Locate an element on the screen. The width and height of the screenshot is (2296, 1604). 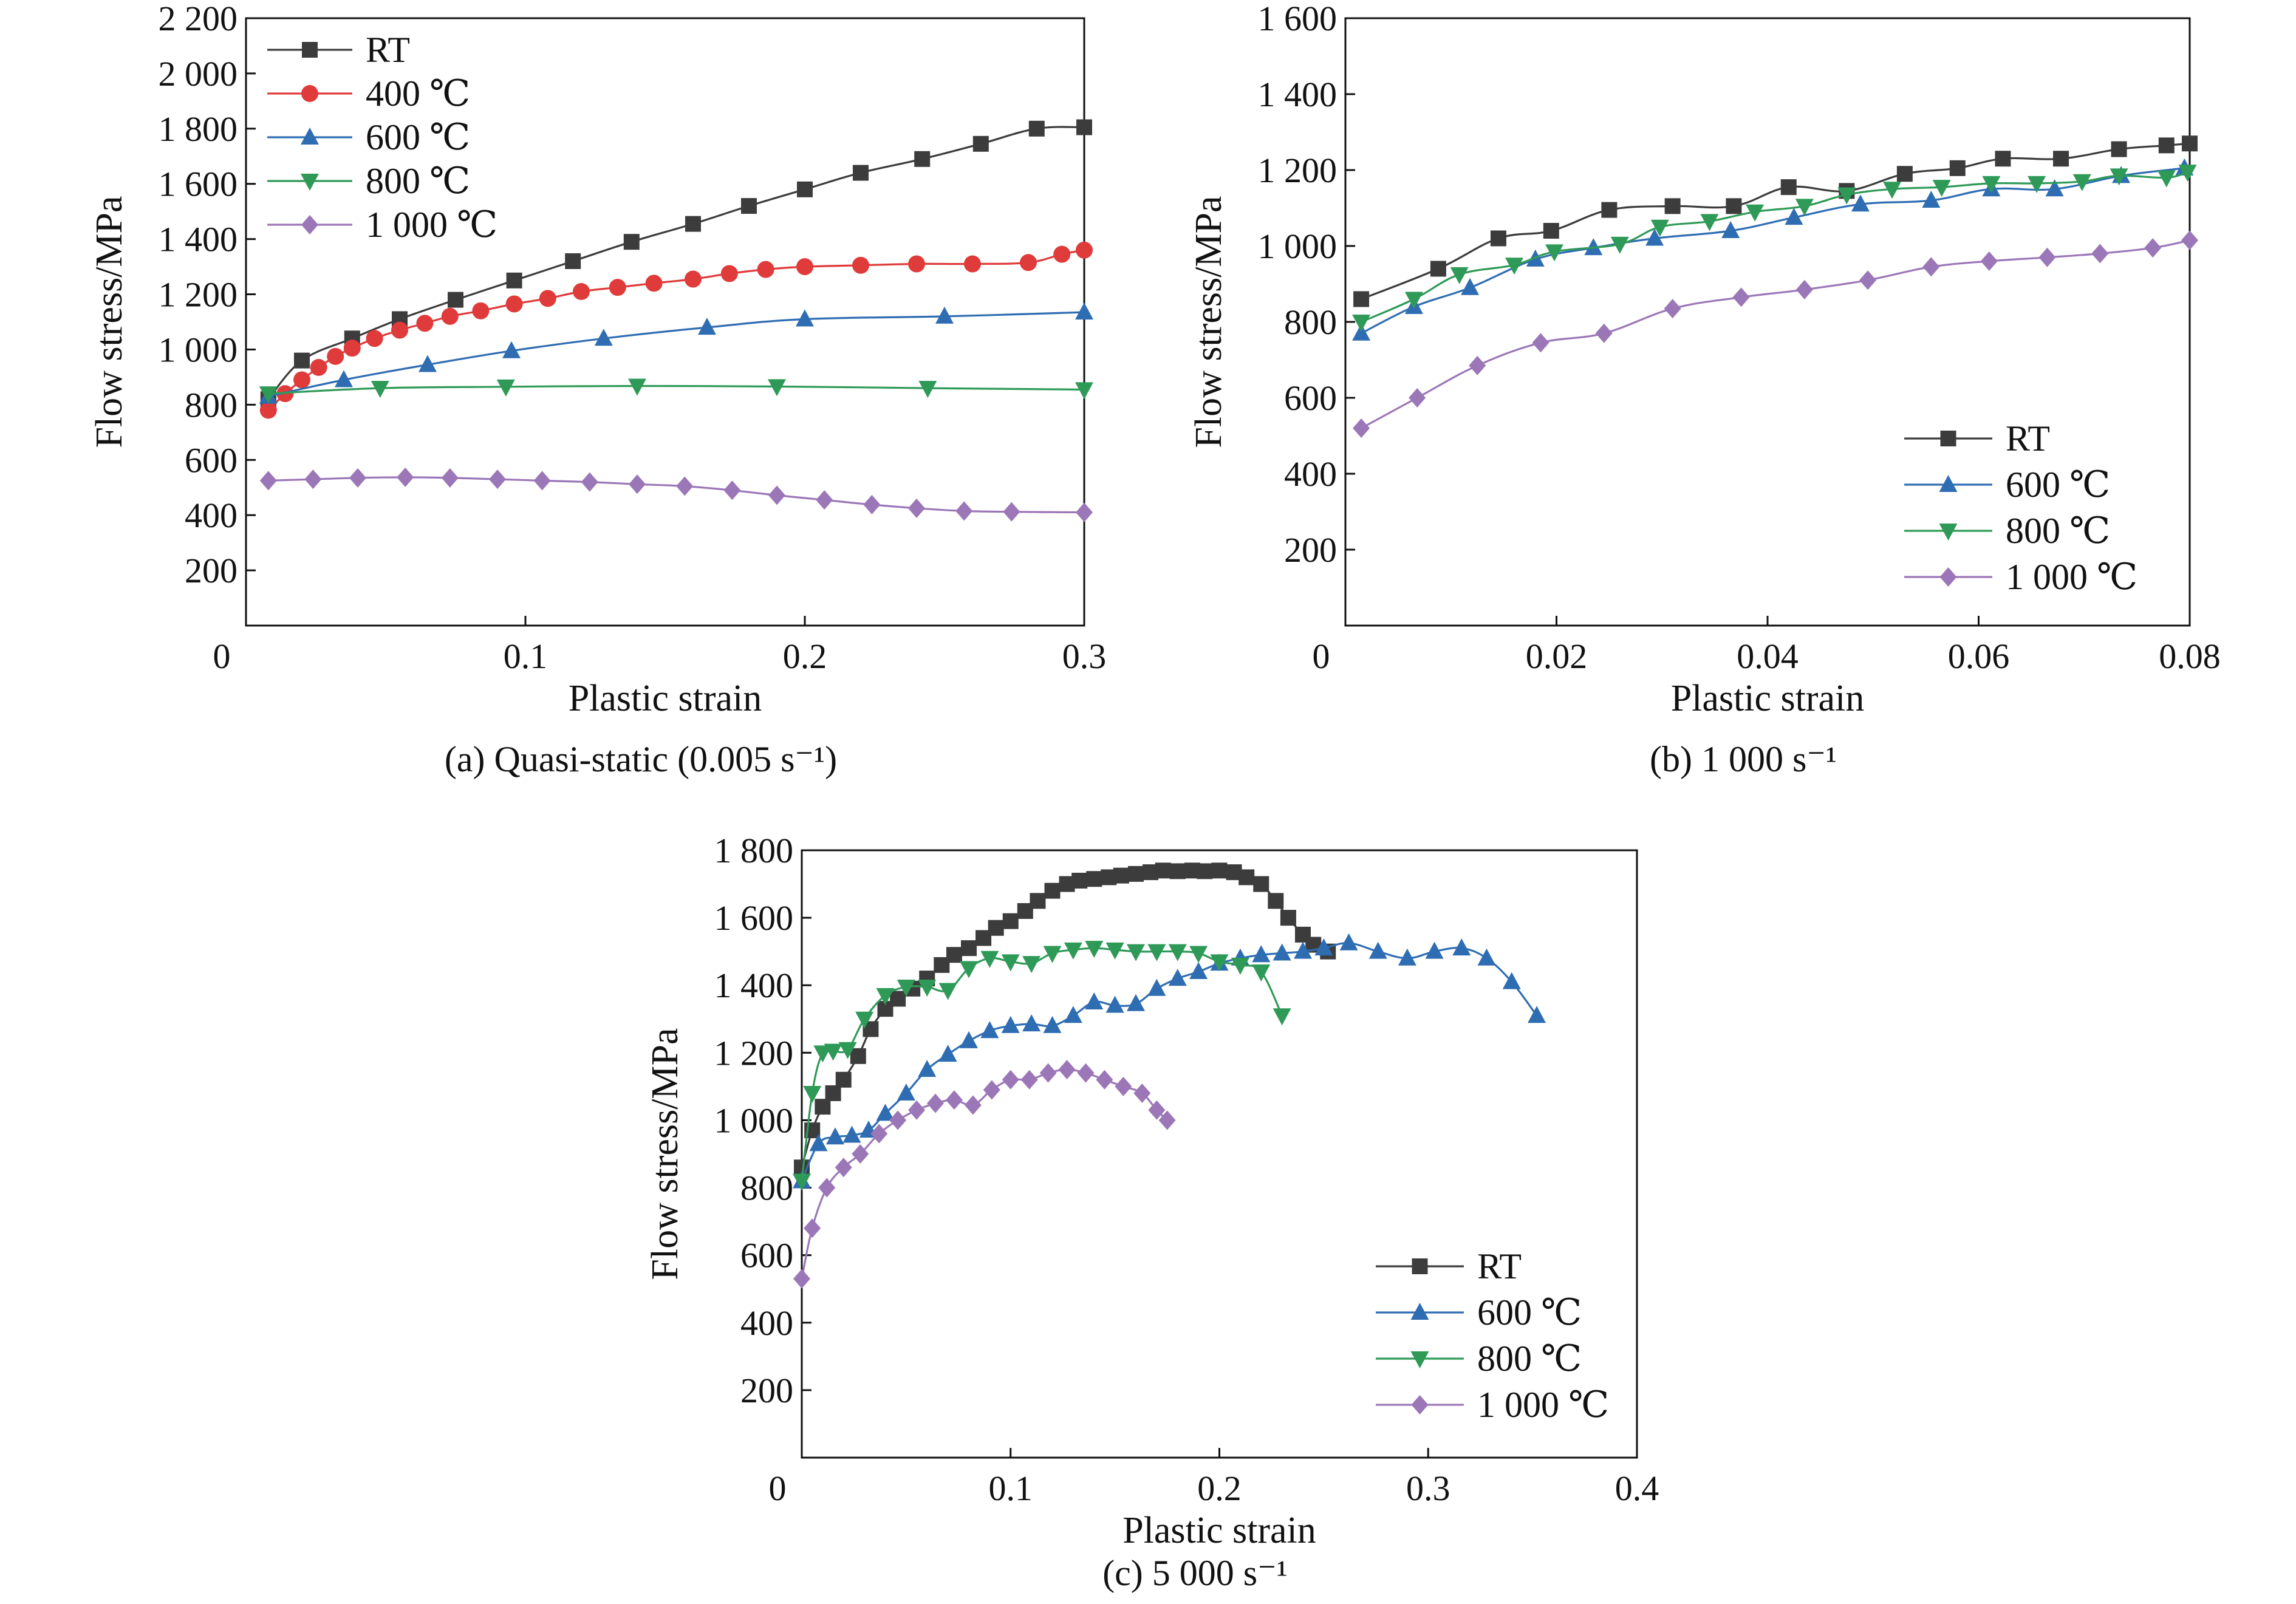
chart-caption: (c) 5 000 s⁻¹ is located at coordinates (1195, 1573).